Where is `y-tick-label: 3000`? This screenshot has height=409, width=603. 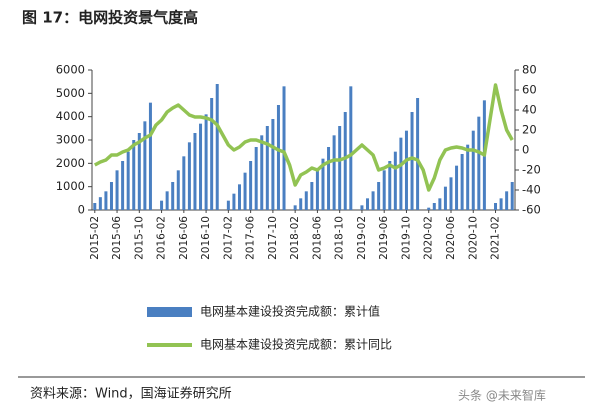 y-tick-label: 3000 is located at coordinates (70, 140).